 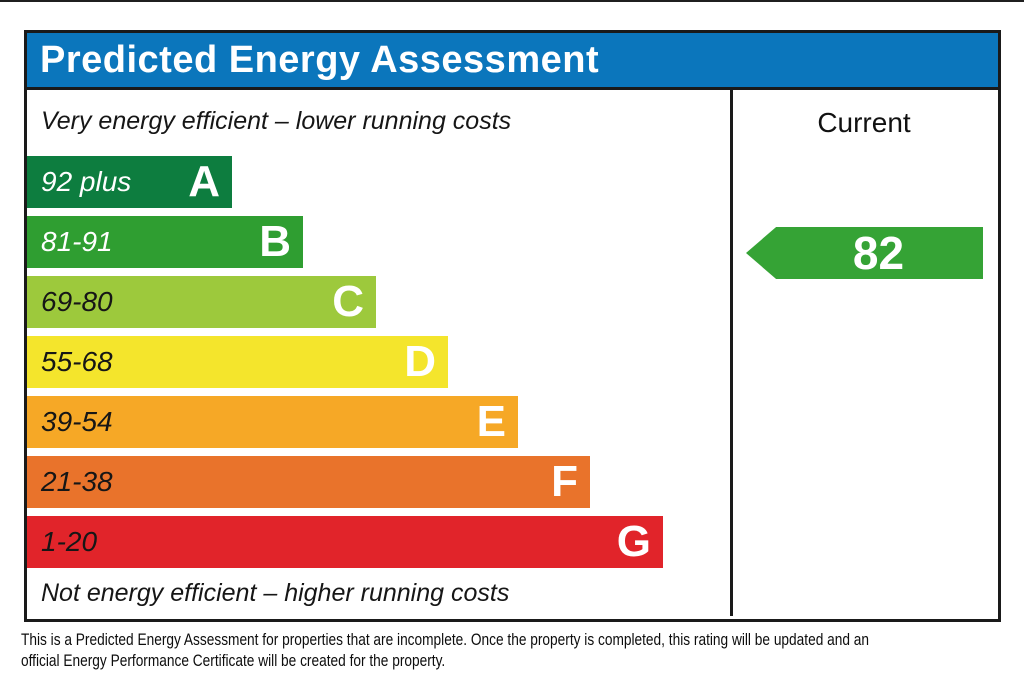 I want to click on band-letter: D, so click(x=420, y=361).